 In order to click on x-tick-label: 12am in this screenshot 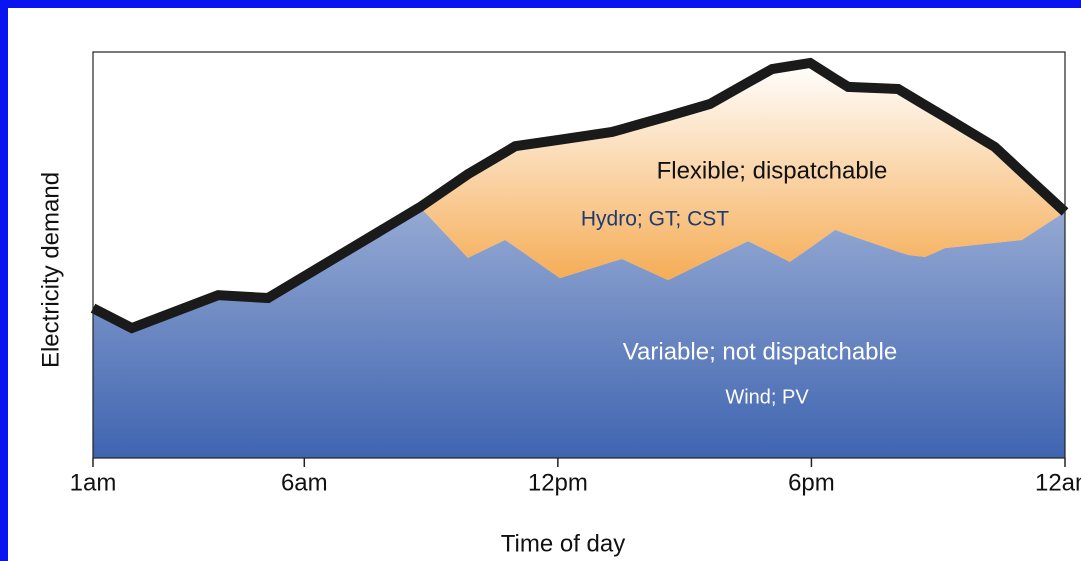, I will do `click(1058, 482)`.